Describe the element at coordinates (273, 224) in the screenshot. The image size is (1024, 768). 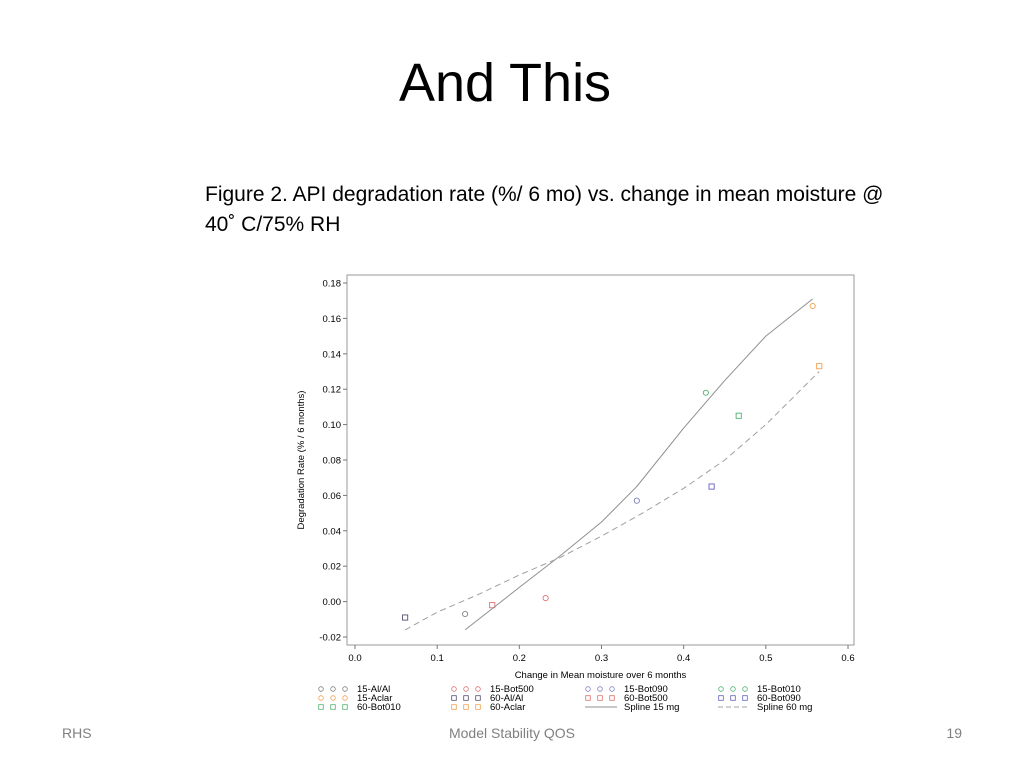
I see `caption-line-2: 40˚ C/75% RH` at that location.